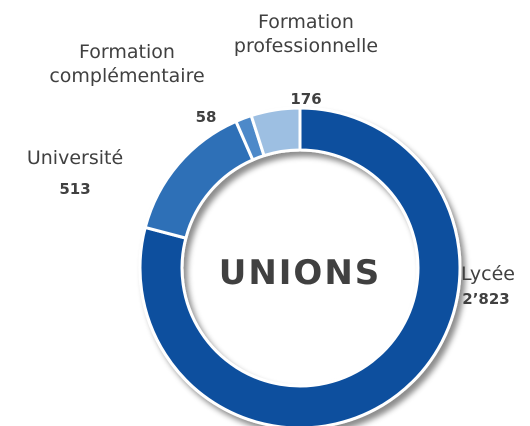 The width and height of the screenshot is (530, 426). I want to click on category-label: Formation complémentaire, so click(127, 64).